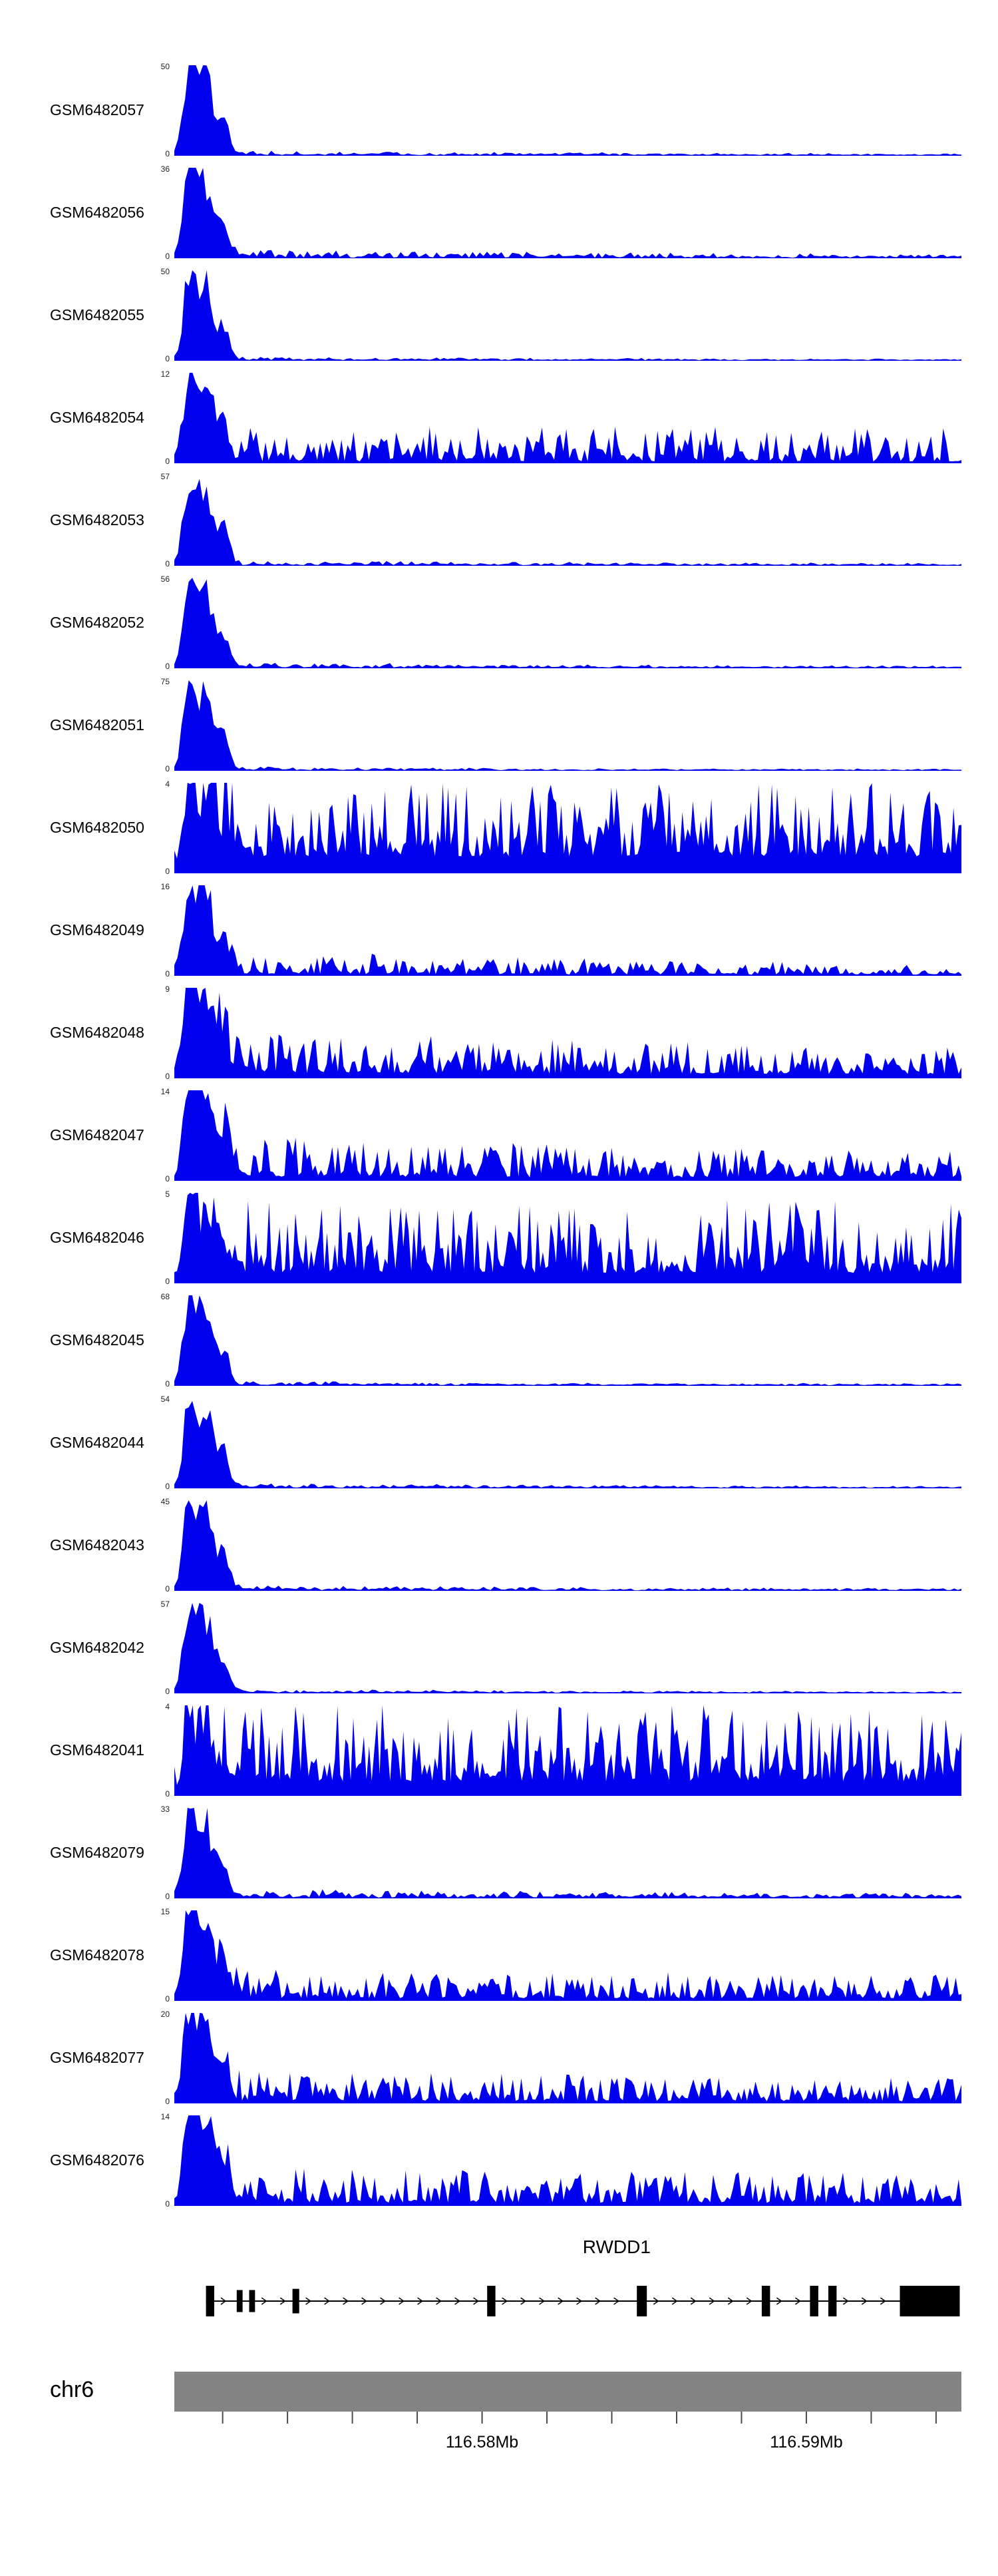 This screenshot has width=998, height=2576. What do you see at coordinates (97, 1032) in the screenshot?
I see `track-label: GSM6482048` at bounding box center [97, 1032].